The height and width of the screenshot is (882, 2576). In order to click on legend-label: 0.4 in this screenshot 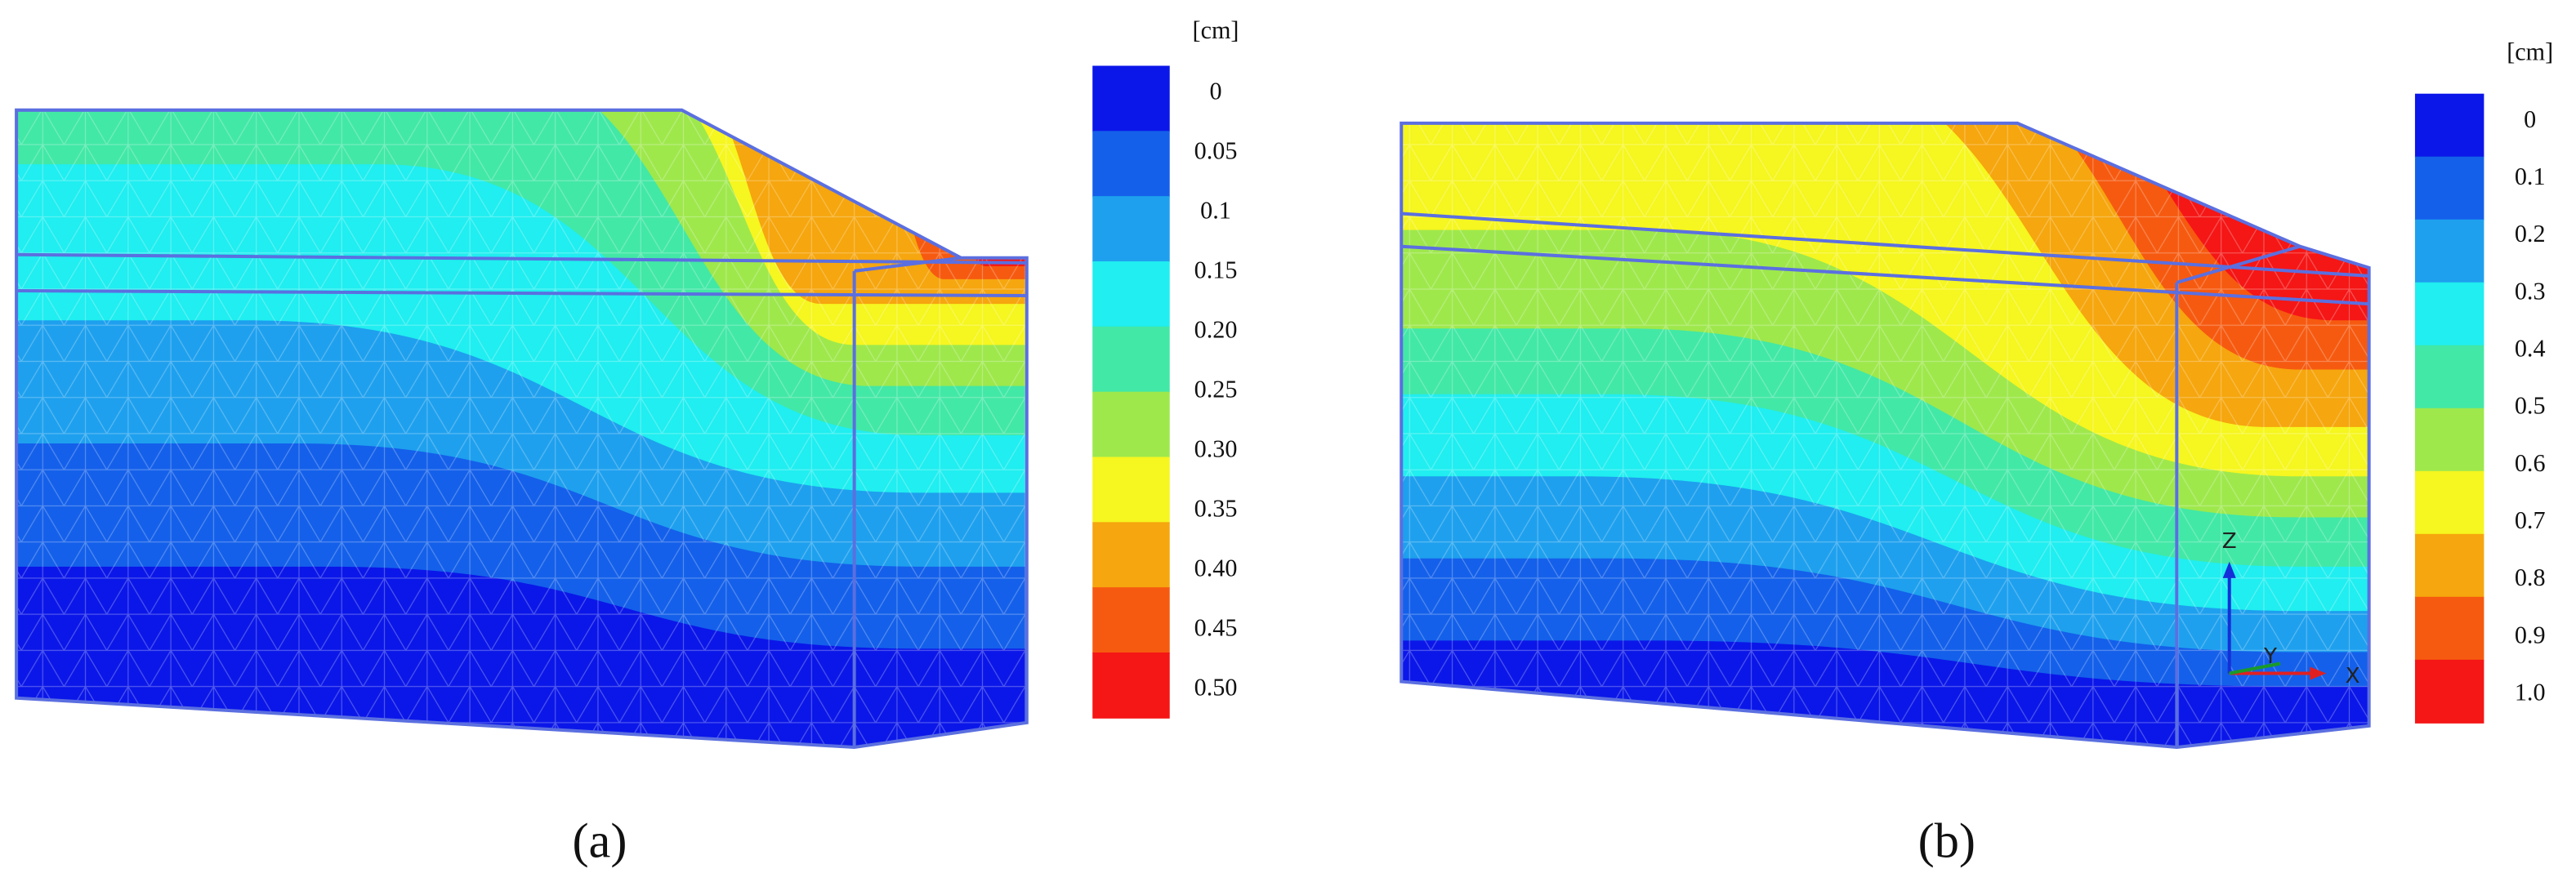, I will do `click(2530, 349)`.